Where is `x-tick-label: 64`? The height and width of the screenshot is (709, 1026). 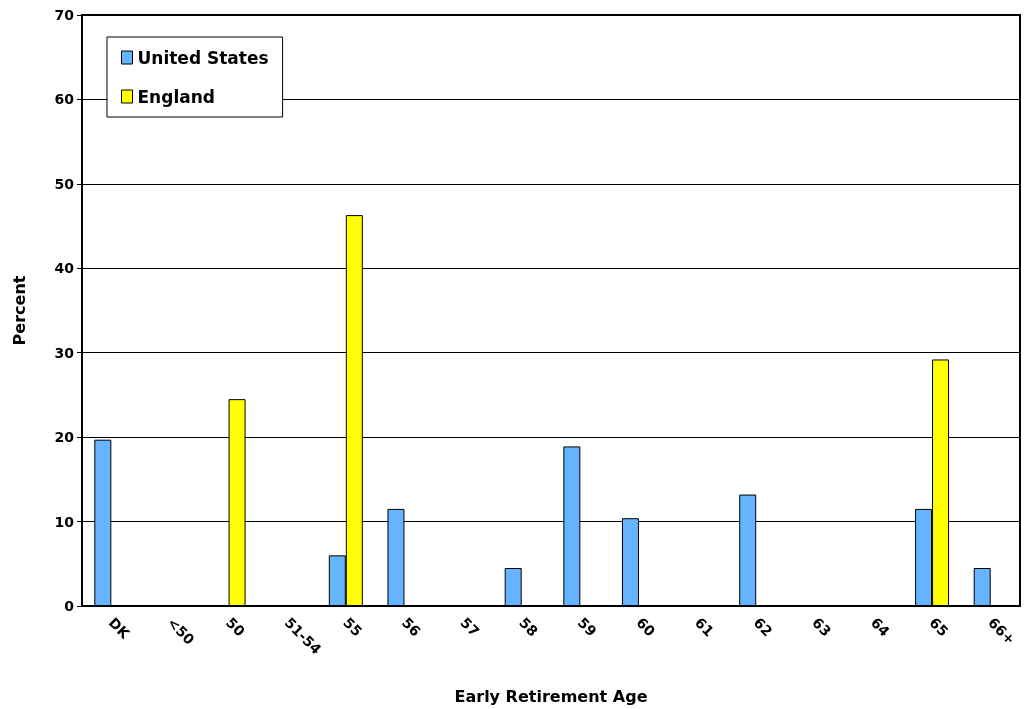 x-tick-label: 64 is located at coordinates (880, 627).